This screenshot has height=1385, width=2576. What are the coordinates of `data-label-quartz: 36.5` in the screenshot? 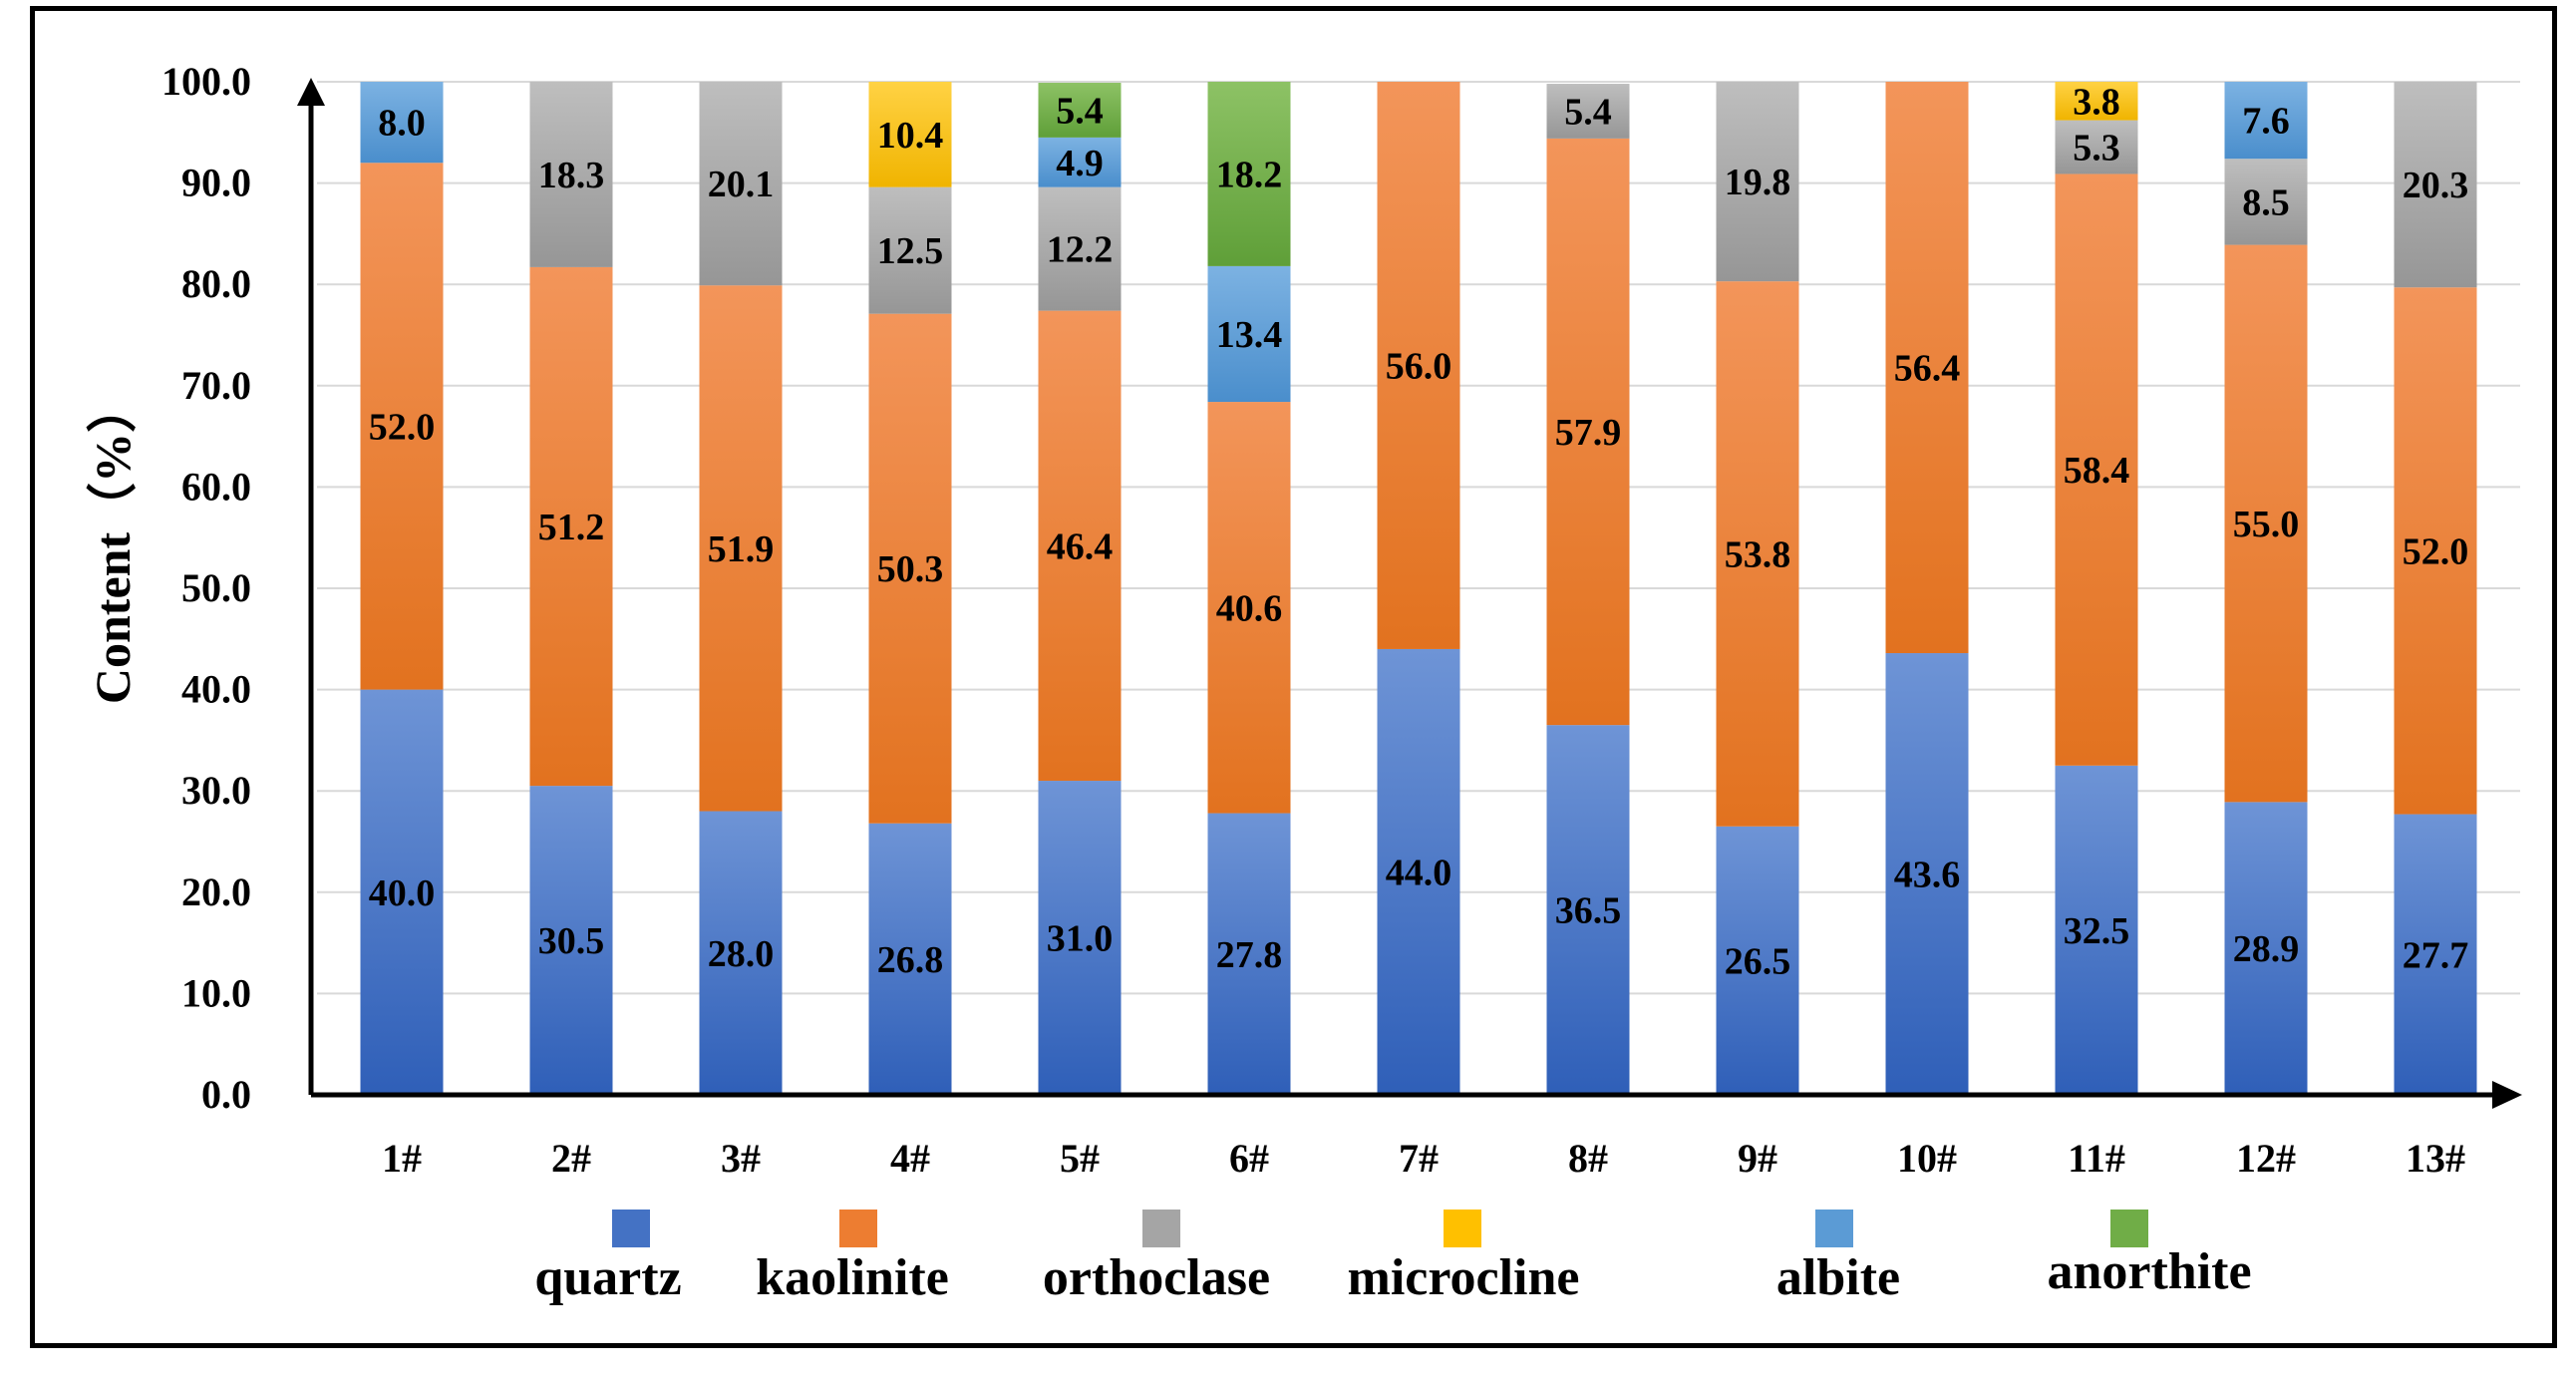 It's located at (1588, 911).